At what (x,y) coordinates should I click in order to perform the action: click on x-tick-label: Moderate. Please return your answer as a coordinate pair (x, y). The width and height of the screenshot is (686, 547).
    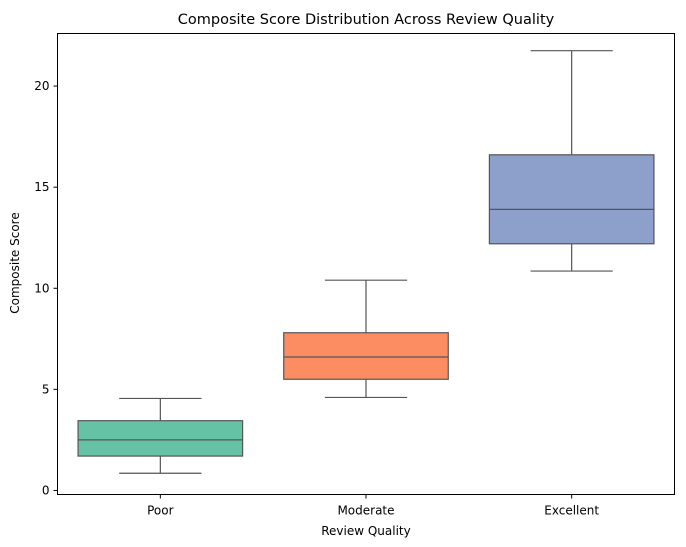
    Looking at the image, I should click on (365, 511).